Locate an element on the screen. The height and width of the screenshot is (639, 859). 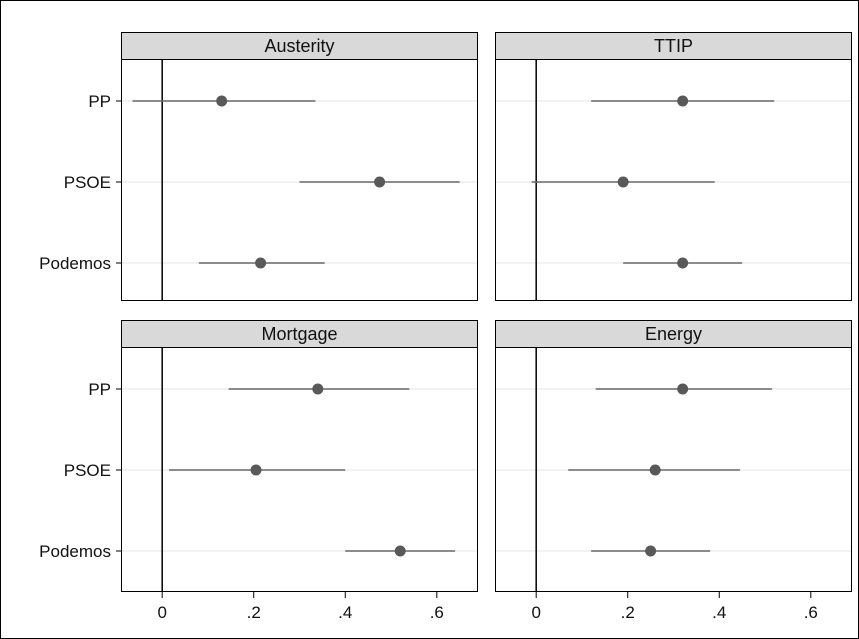
facet-title: TTIP is located at coordinates (673, 46).